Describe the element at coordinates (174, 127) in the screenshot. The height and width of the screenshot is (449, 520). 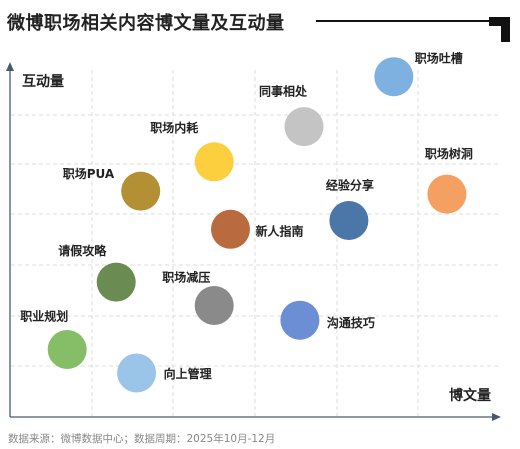
I see `bubble-label-3: 职场内耗` at that location.